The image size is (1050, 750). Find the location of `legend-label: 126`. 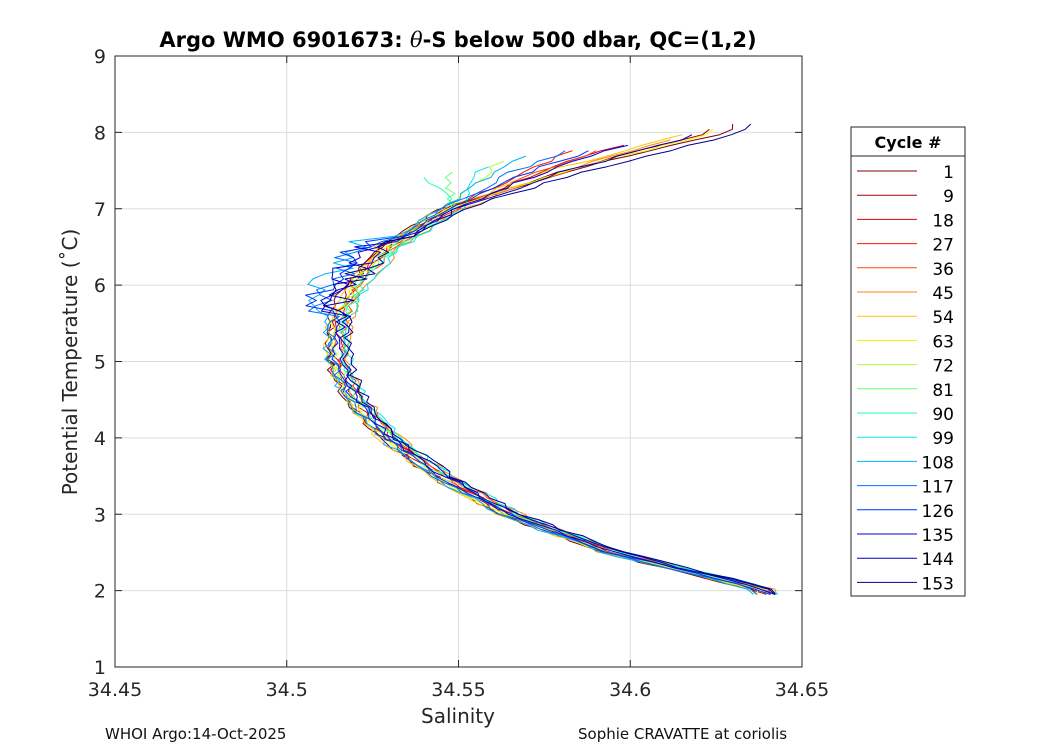

legend-label: 126 is located at coordinates (938, 512).